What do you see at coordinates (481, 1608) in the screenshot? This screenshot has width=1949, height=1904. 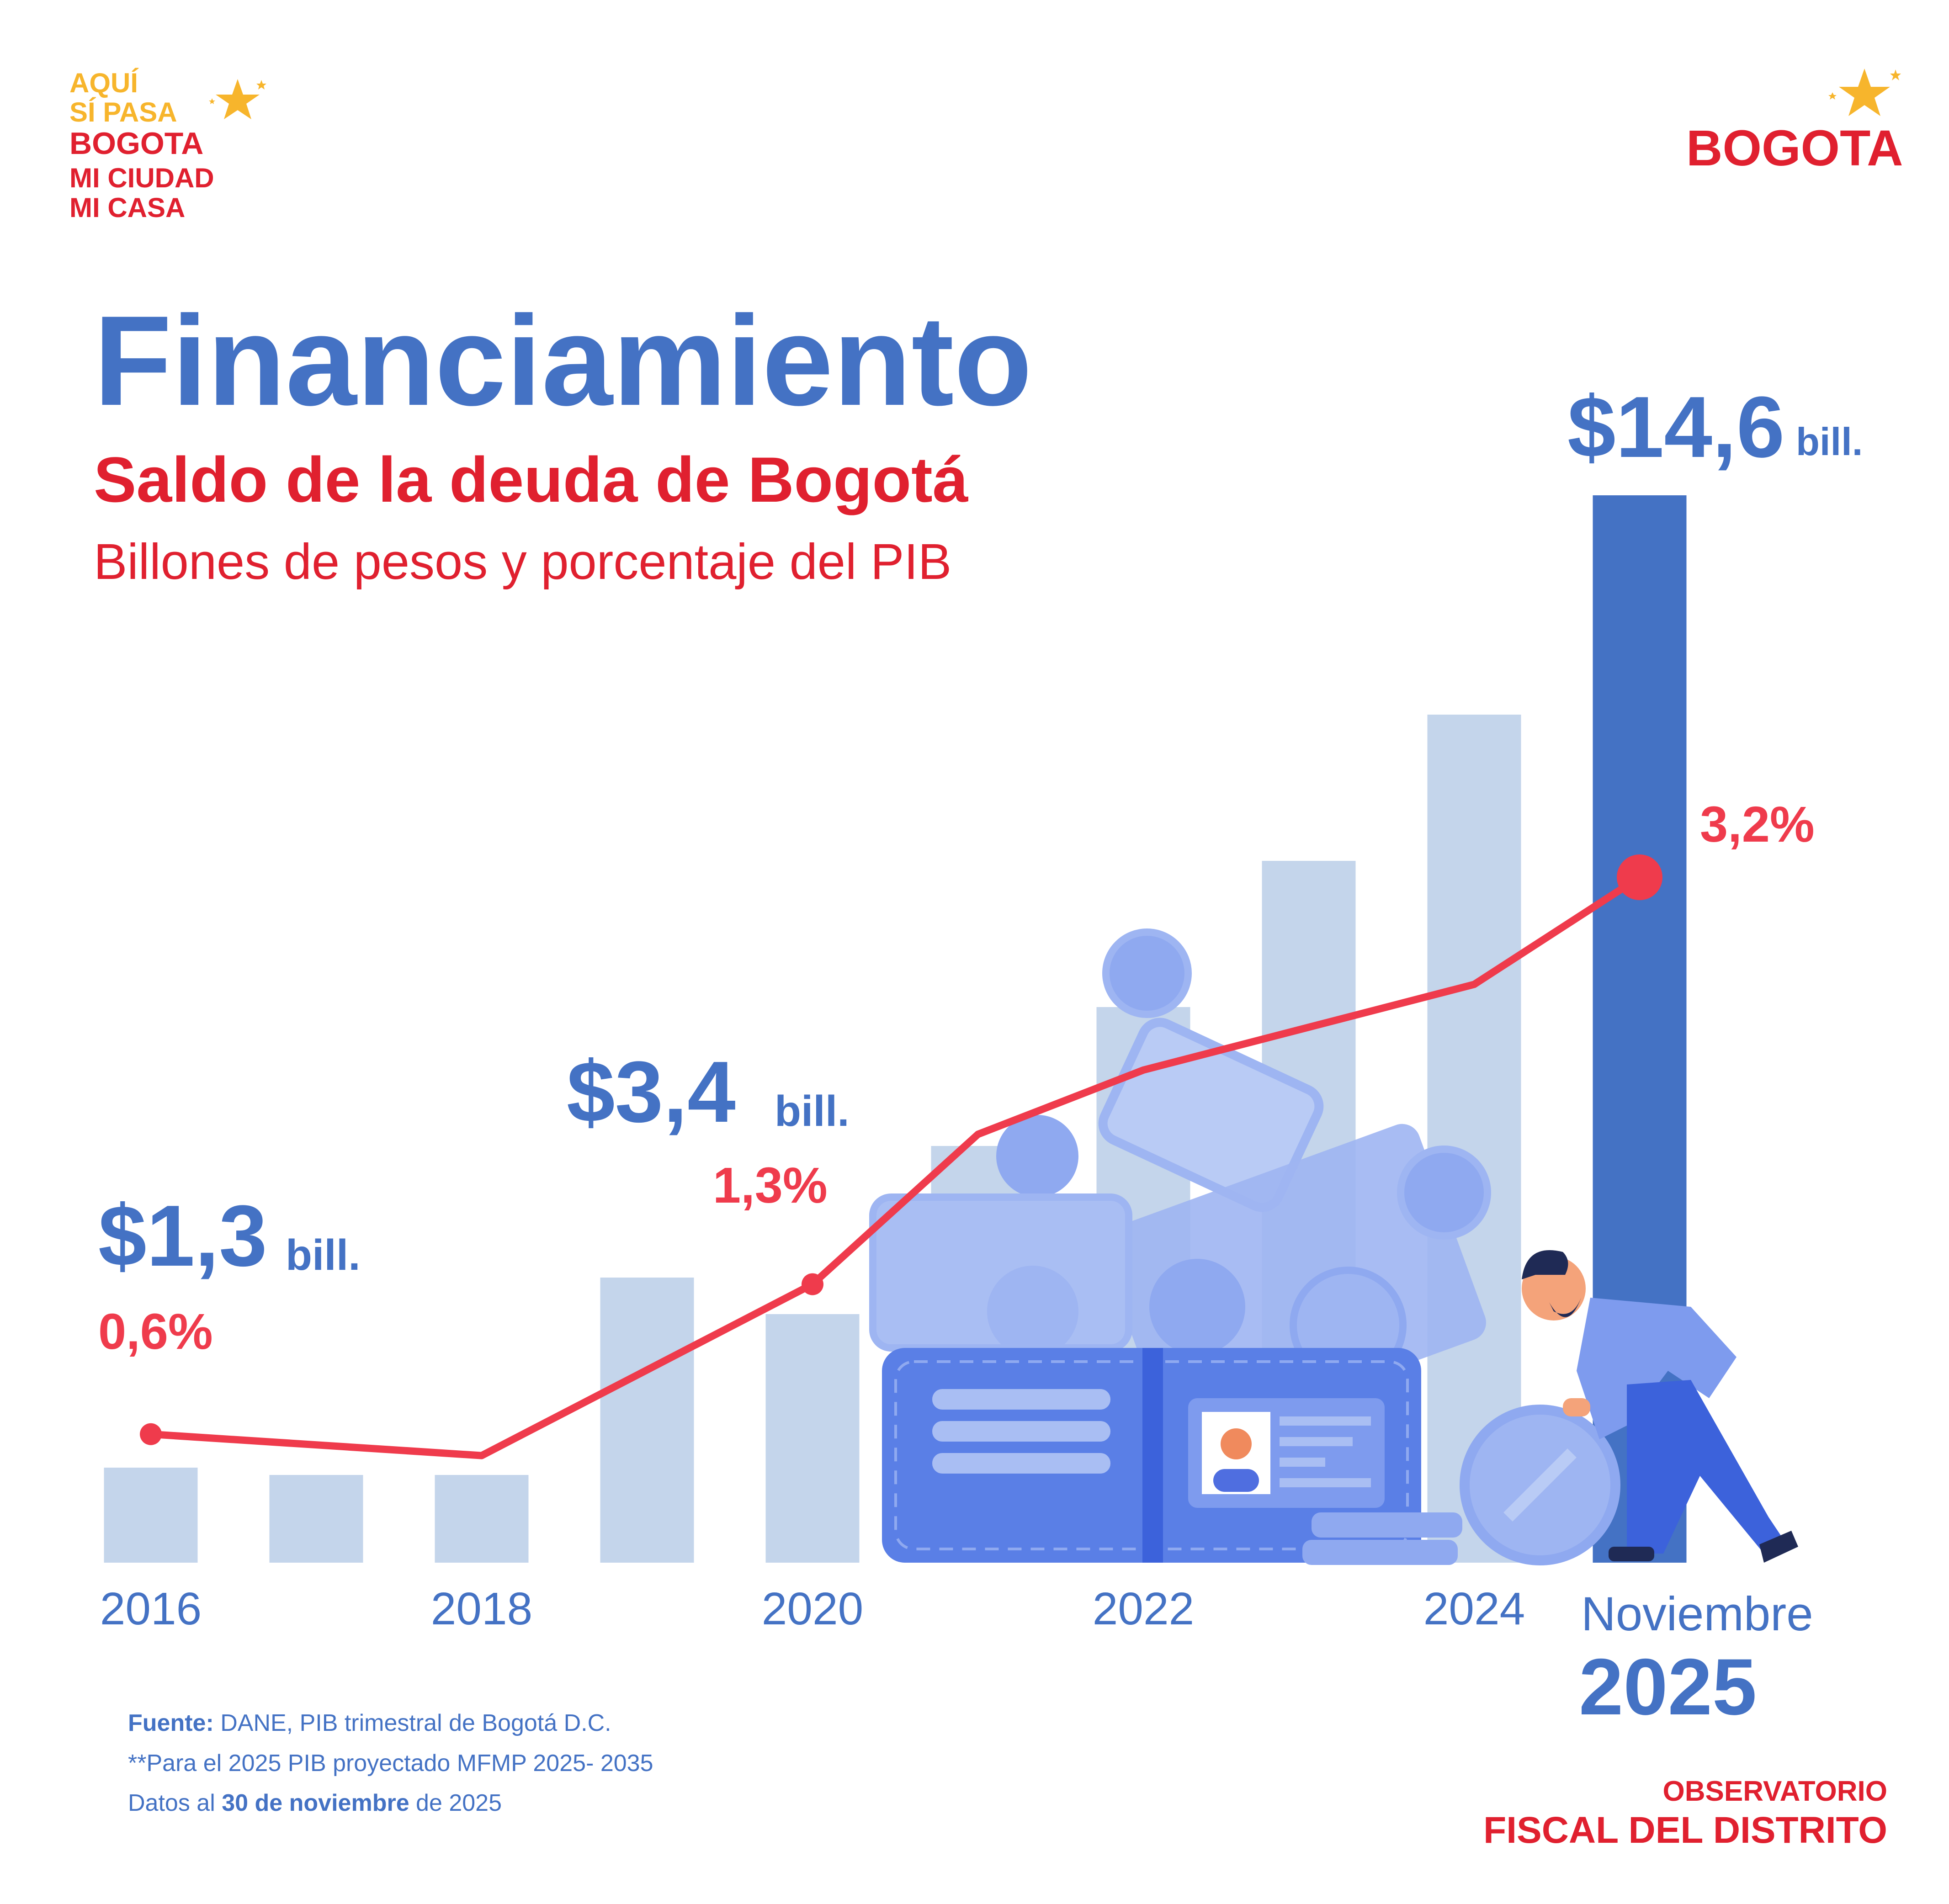 I see `x-tick-2018: 2018` at bounding box center [481, 1608].